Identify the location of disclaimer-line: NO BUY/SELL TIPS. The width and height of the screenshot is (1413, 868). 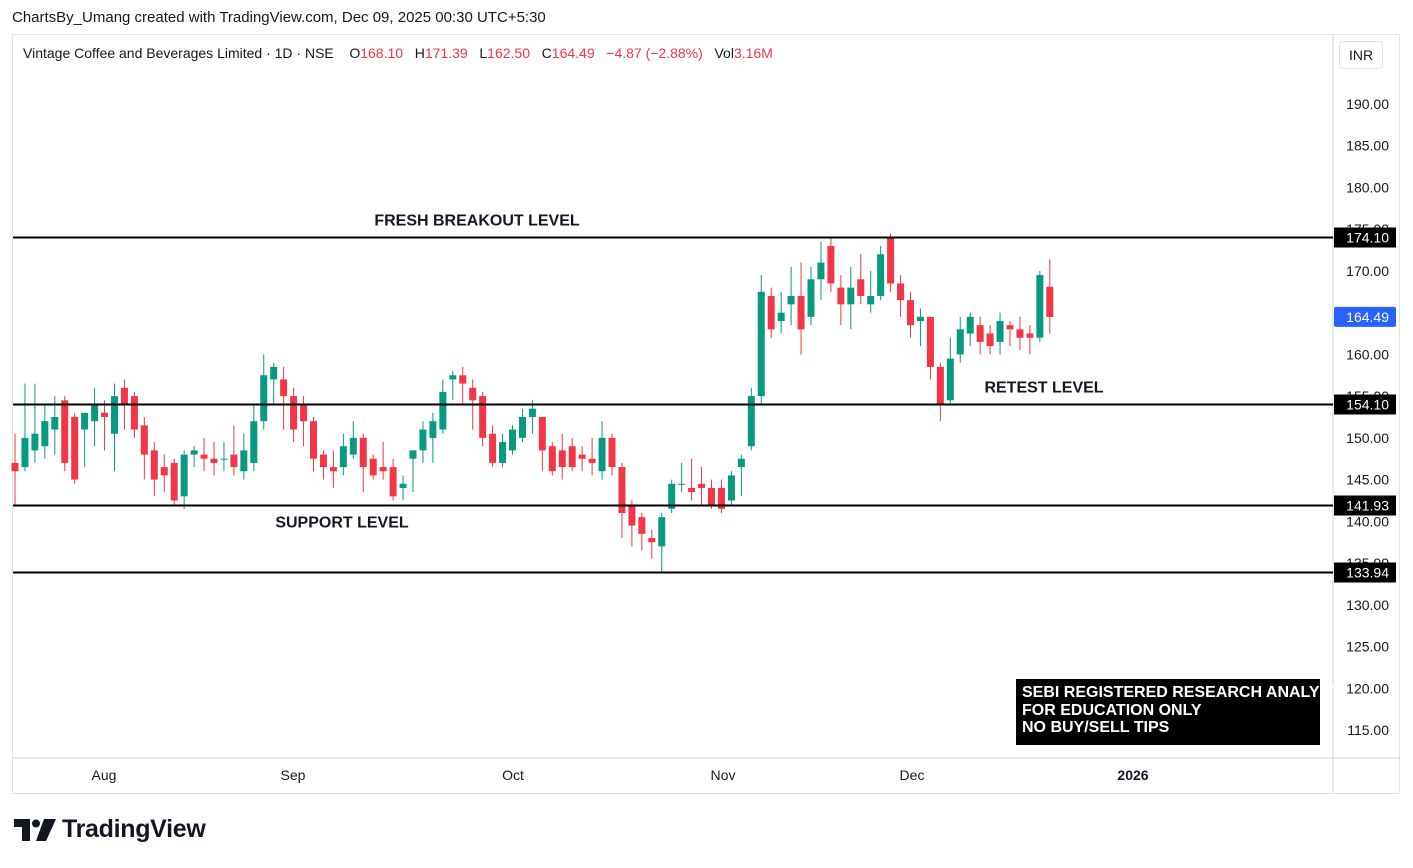
(1096, 727).